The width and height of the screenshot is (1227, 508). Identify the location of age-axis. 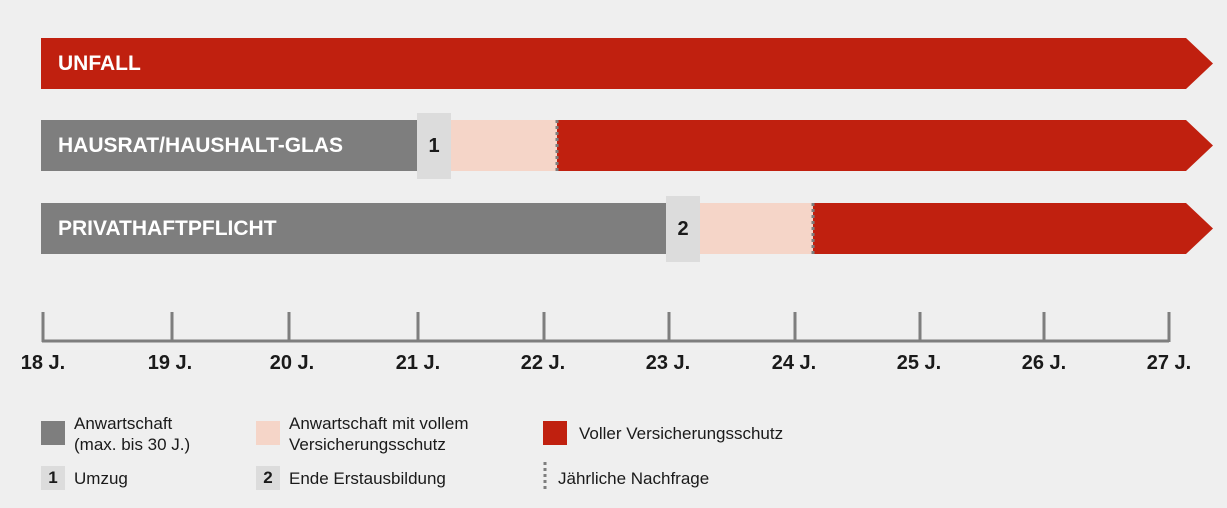
(606, 327).